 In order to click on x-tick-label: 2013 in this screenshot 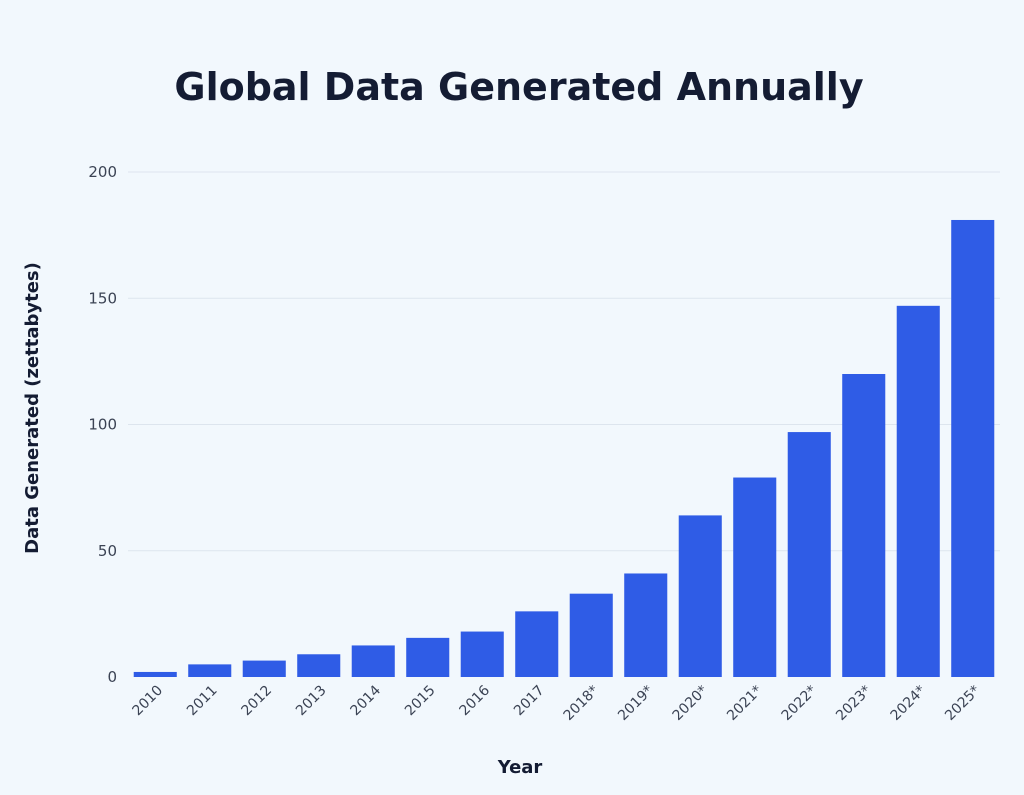, I will do `click(311, 701)`.